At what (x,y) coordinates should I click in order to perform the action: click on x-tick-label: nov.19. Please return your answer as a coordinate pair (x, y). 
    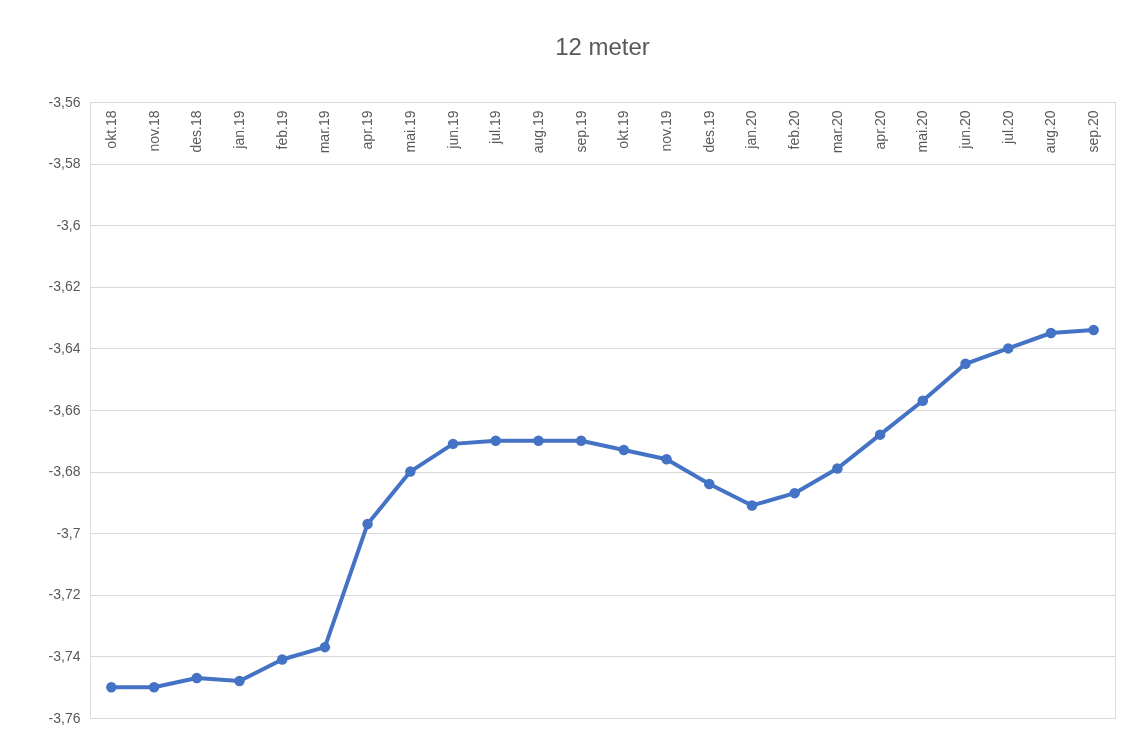
    Looking at the image, I should click on (666, 131).